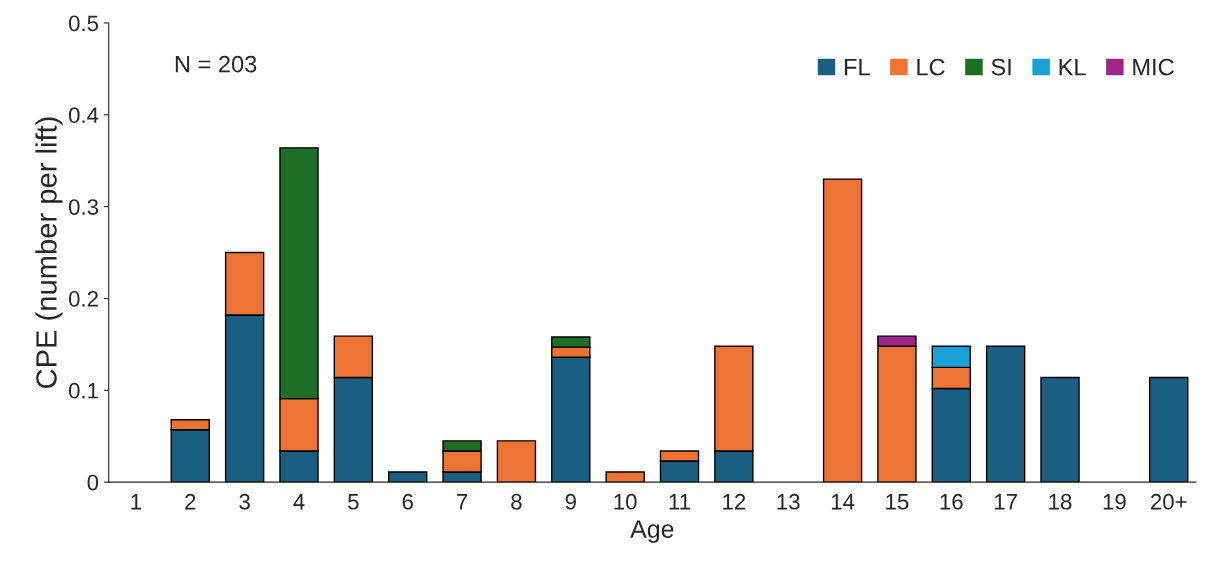 The image size is (1208, 574). Describe the element at coordinates (49, 253) in the screenshot. I see `y-axis-title: CPE (number per lift)` at that location.